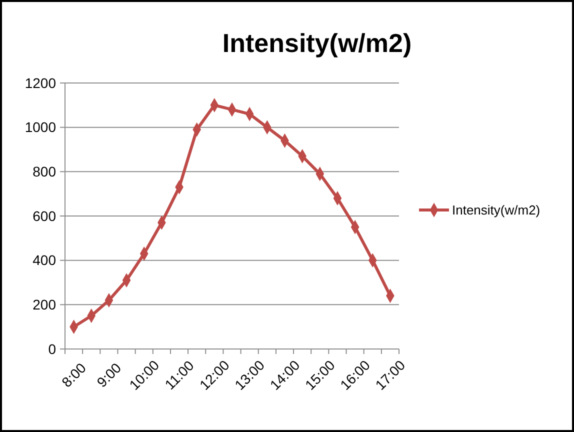 This screenshot has height=432, width=574. I want to click on x-tick-label: 9:00, so click(109, 374).